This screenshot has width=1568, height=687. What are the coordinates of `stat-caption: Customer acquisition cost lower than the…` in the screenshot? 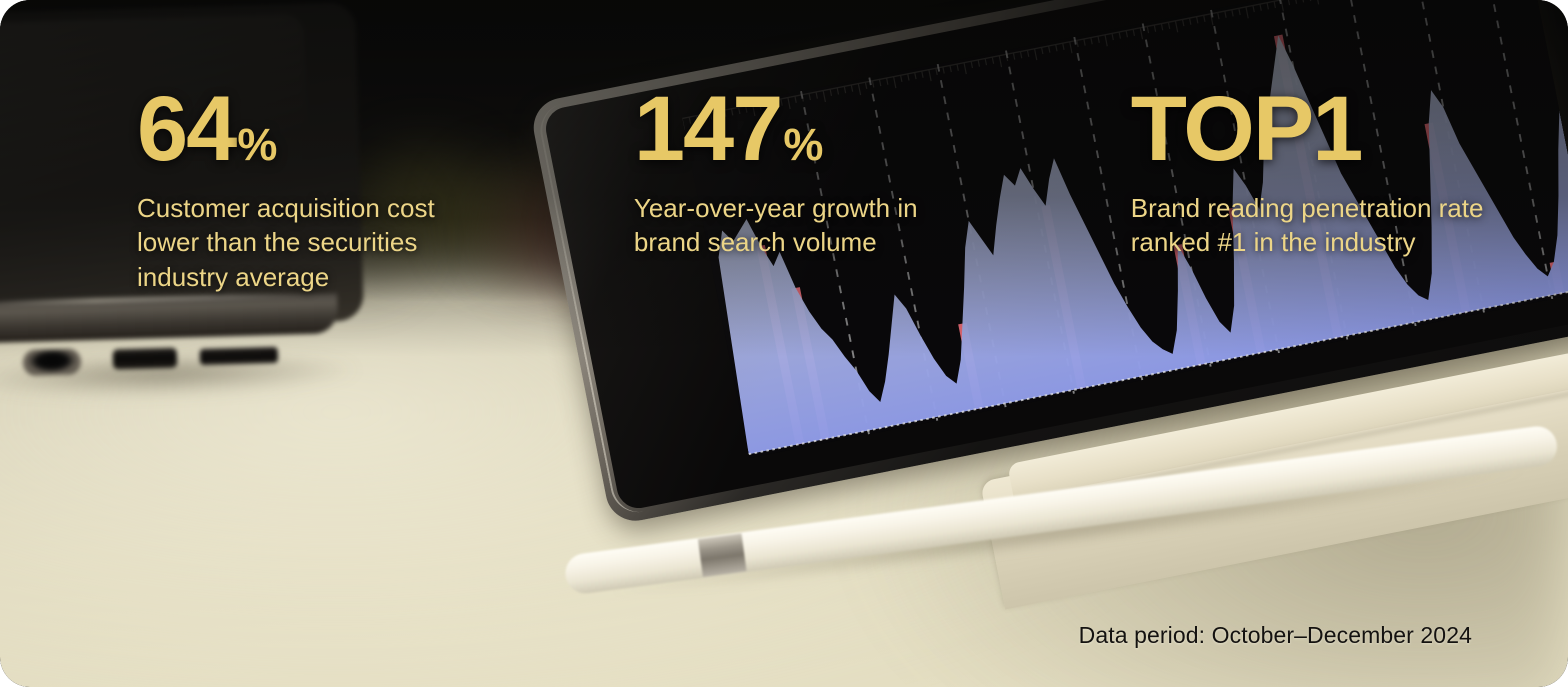 It's located at (286, 242).